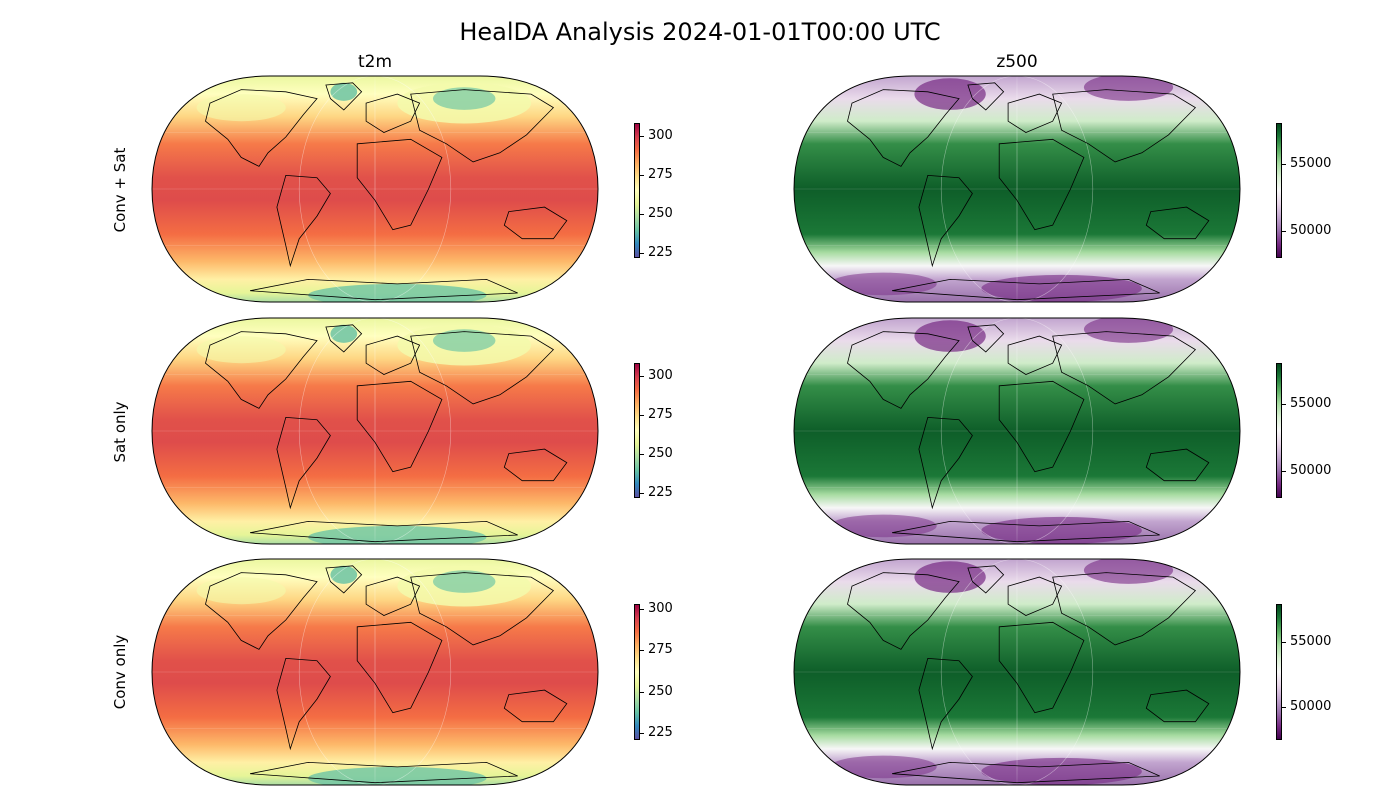  Describe the element at coordinates (375, 62) in the screenshot. I see `column-title-t2m: t2m` at that location.